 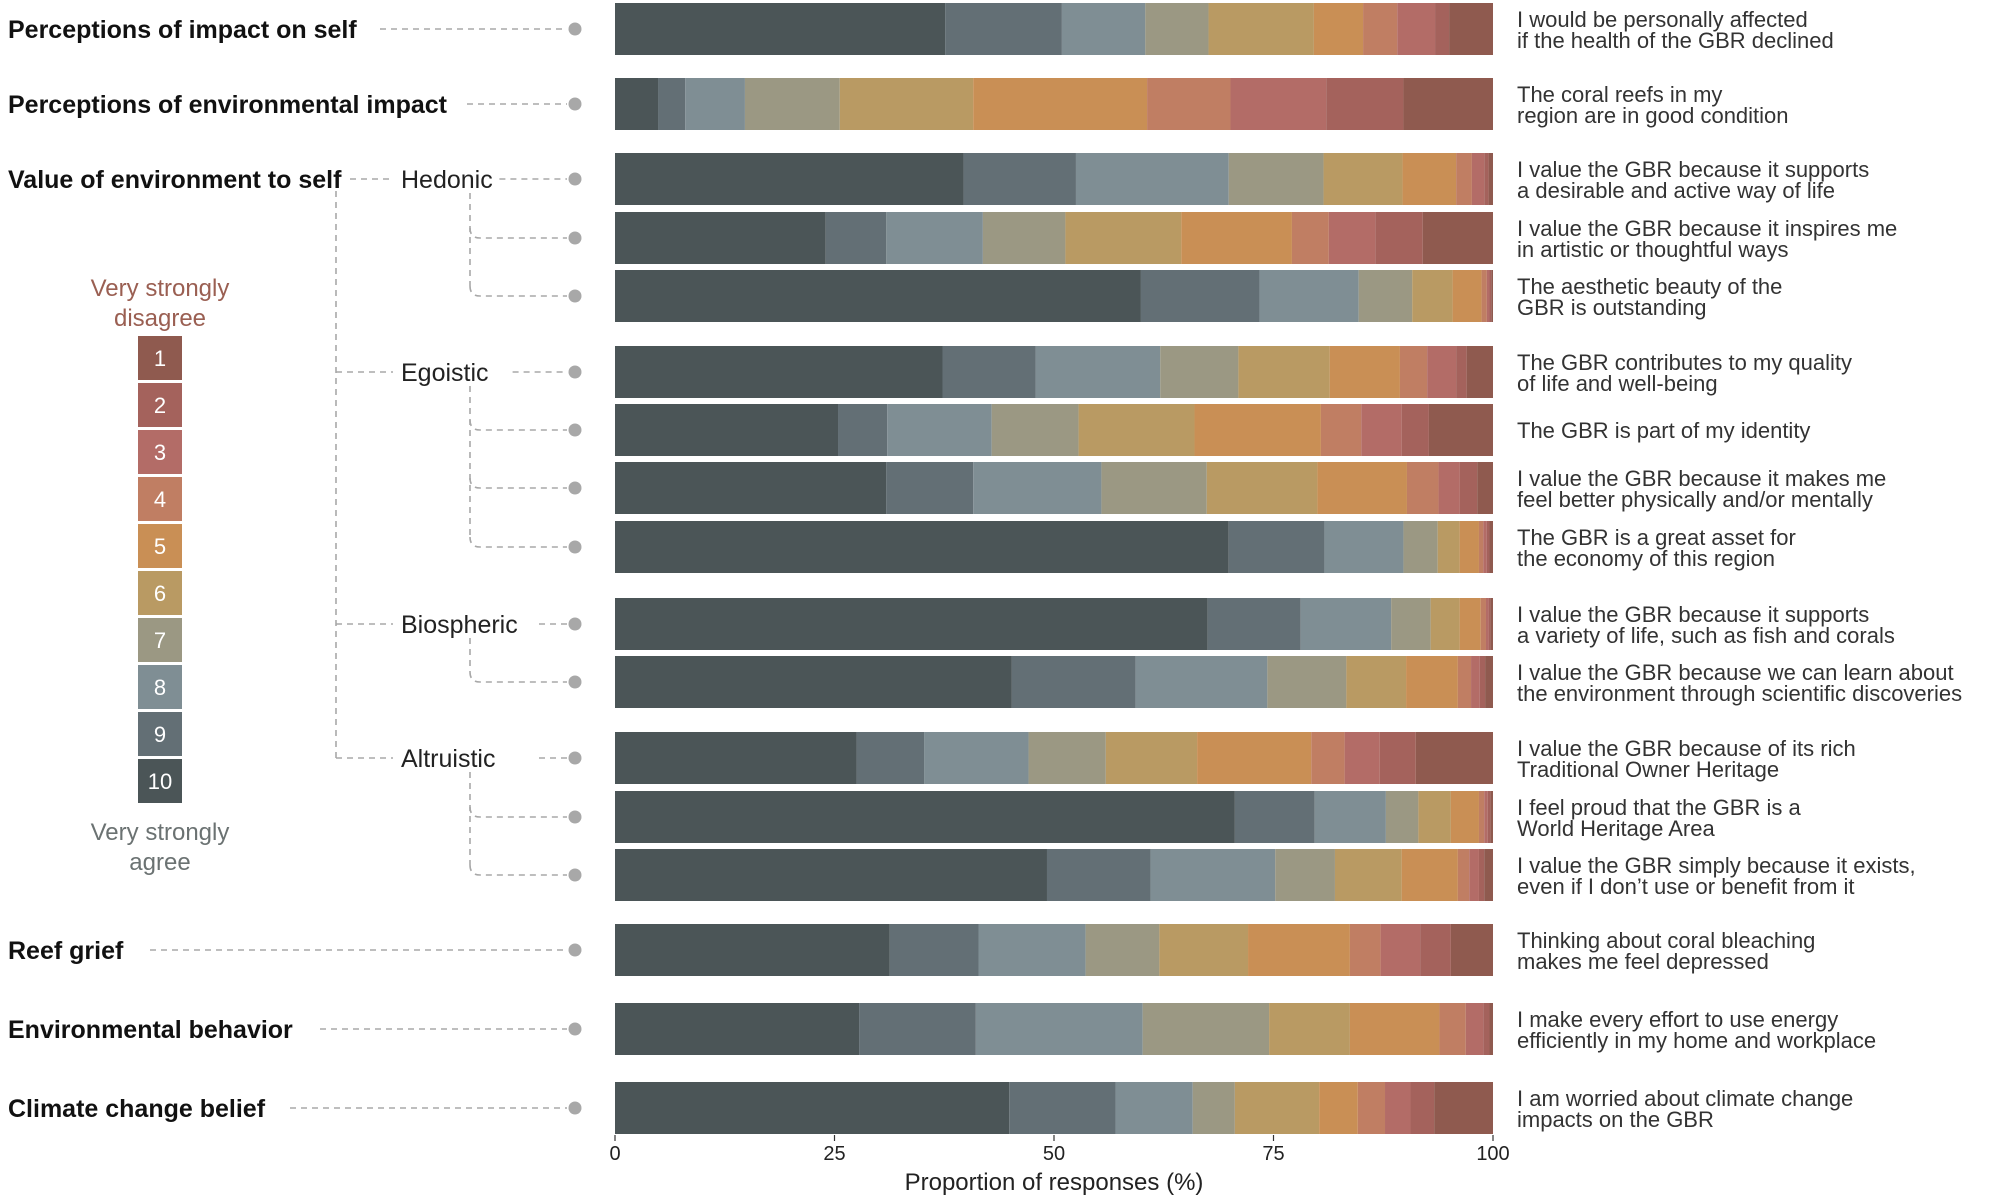 I want to click on statement-label-line1: Thinking about coral bleaching, so click(x=1666, y=940).